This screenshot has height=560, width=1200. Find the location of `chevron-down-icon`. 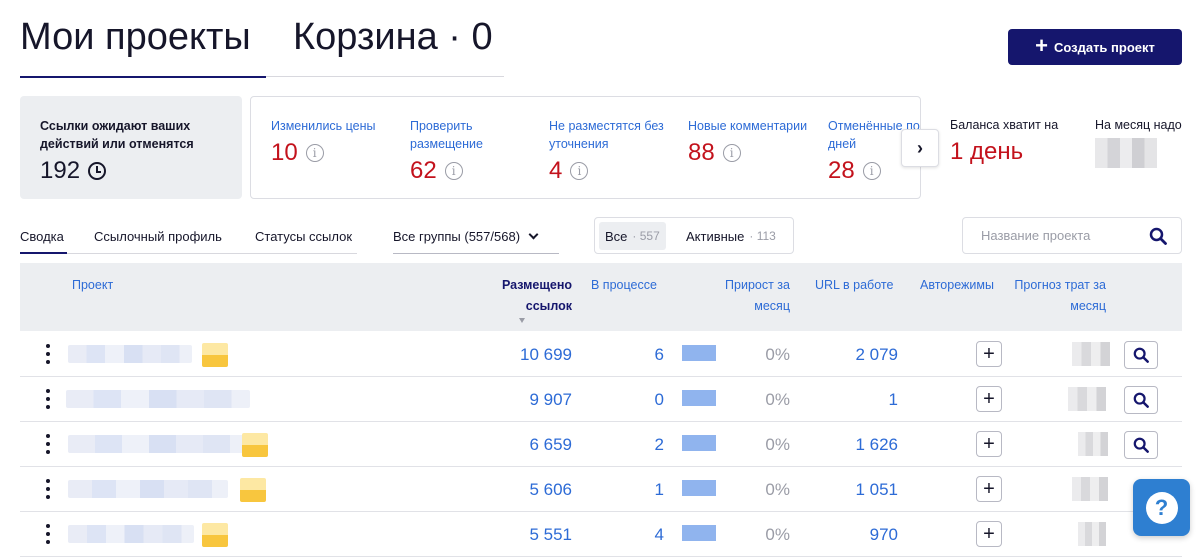

chevron-down-icon is located at coordinates (533, 234).